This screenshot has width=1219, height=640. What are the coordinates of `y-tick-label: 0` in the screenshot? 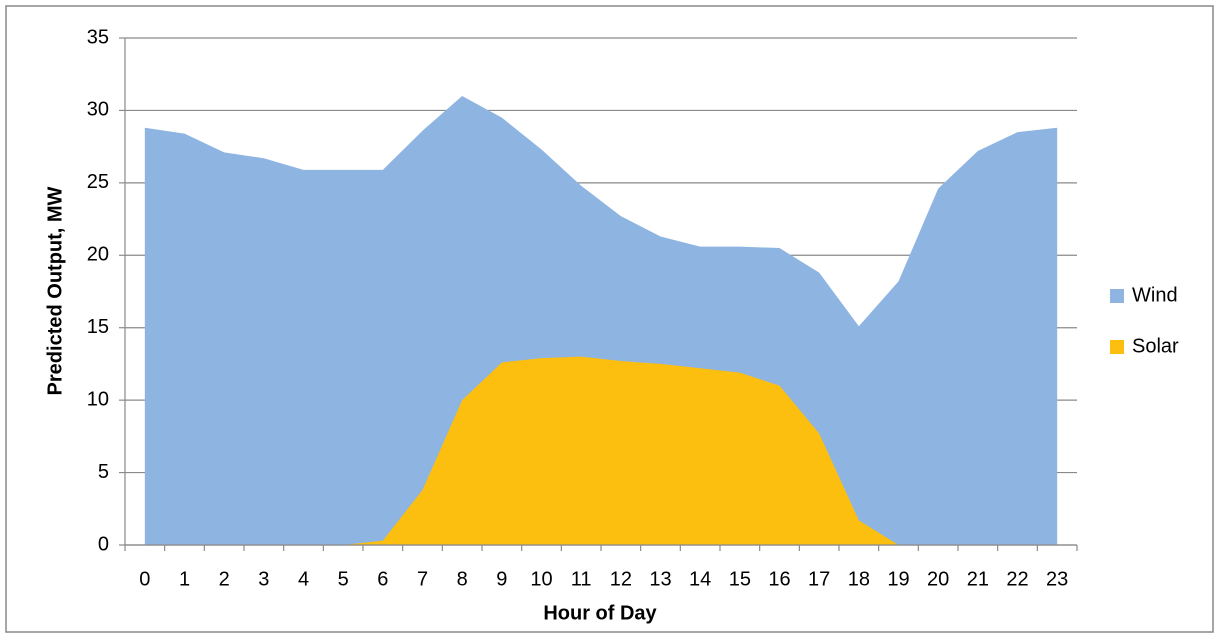 It's located at (103, 544).